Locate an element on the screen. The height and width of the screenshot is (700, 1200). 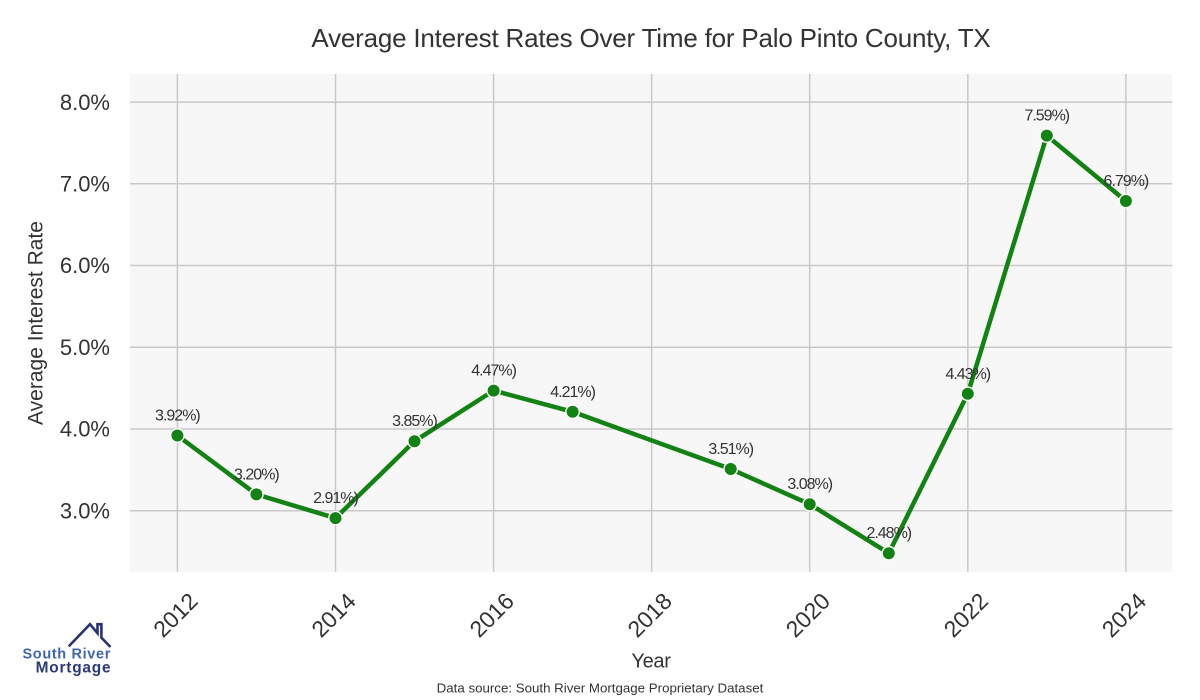
svg-text: 6.0% is located at coordinates (85, 265).